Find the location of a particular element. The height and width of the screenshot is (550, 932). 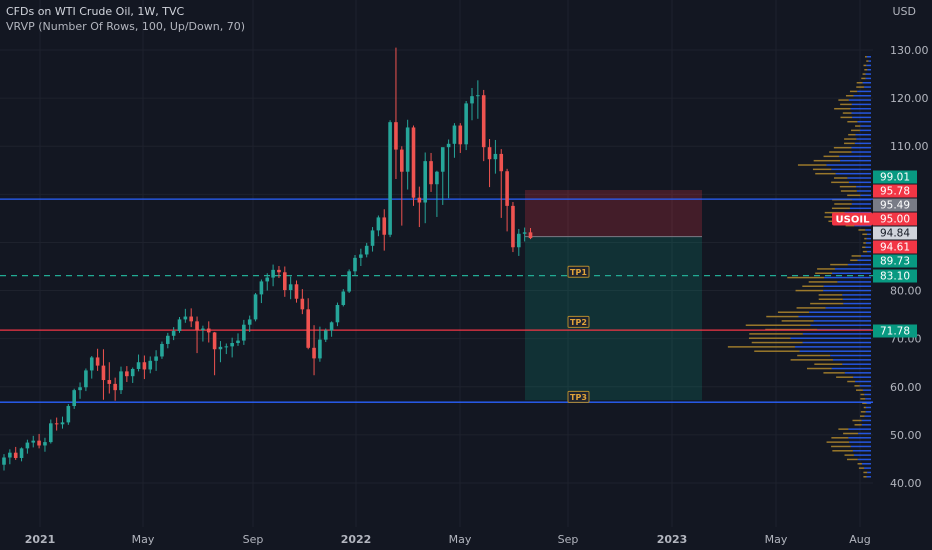

price-label-text: 95.78 is located at coordinates (895, 192).